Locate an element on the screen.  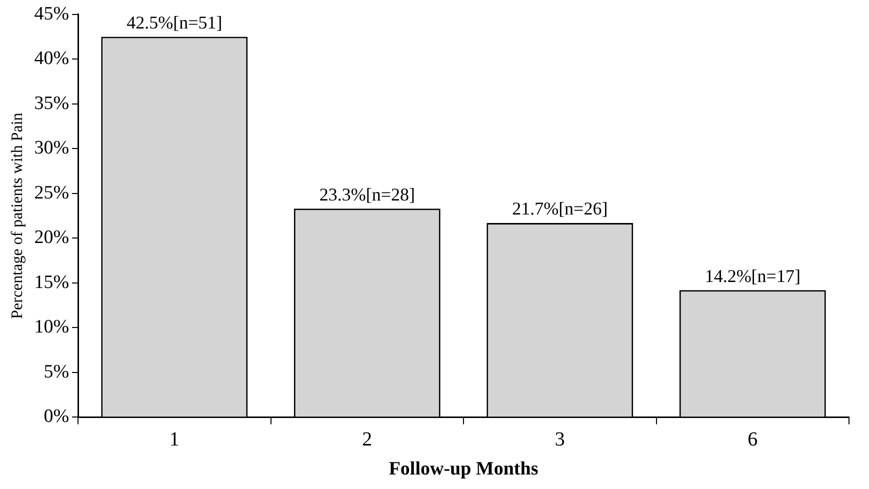
data-label: 14.2%[n=17] is located at coordinates (752, 276).